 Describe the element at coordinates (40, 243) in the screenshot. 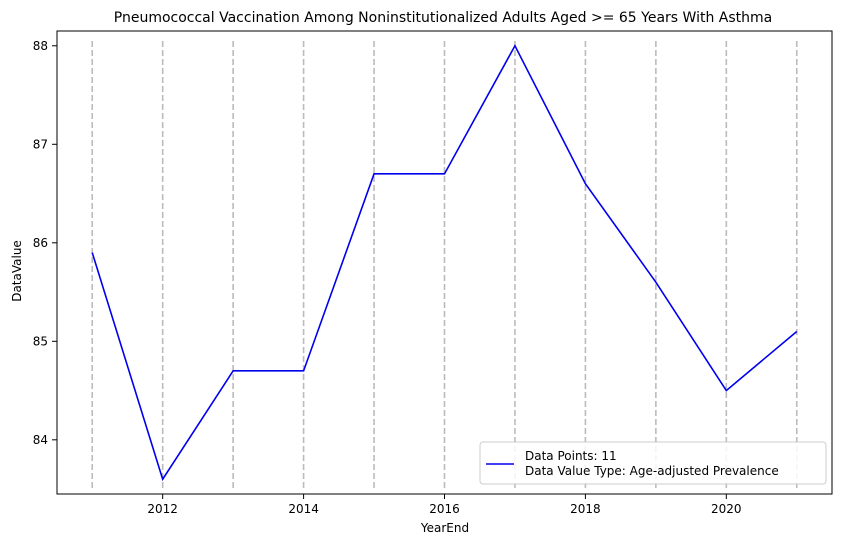

I see `y-tick-label: 86` at that location.